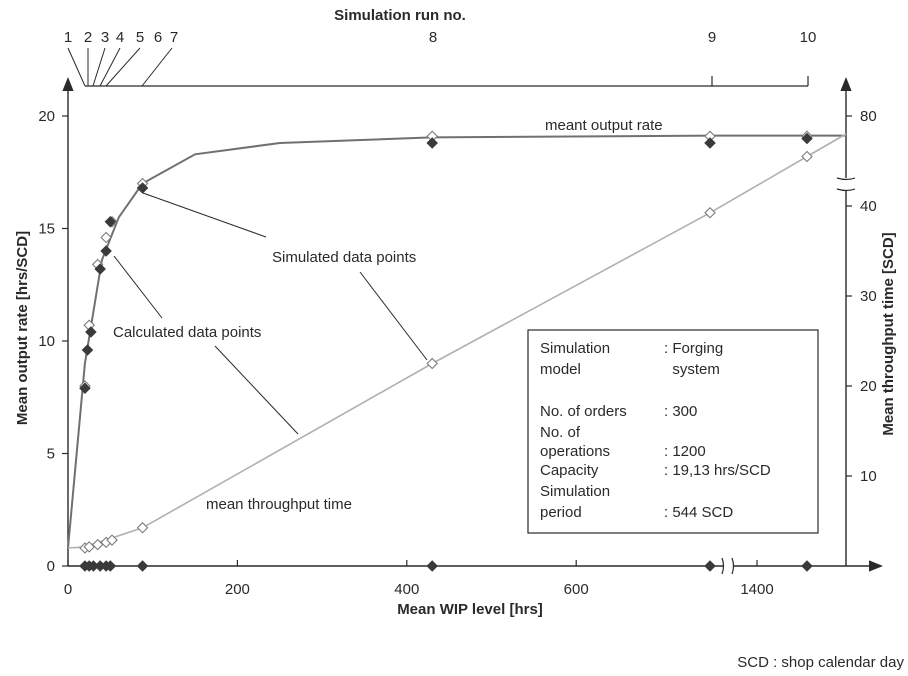 The image size is (908, 676). I want to click on info-box-value: system, so click(692, 369).